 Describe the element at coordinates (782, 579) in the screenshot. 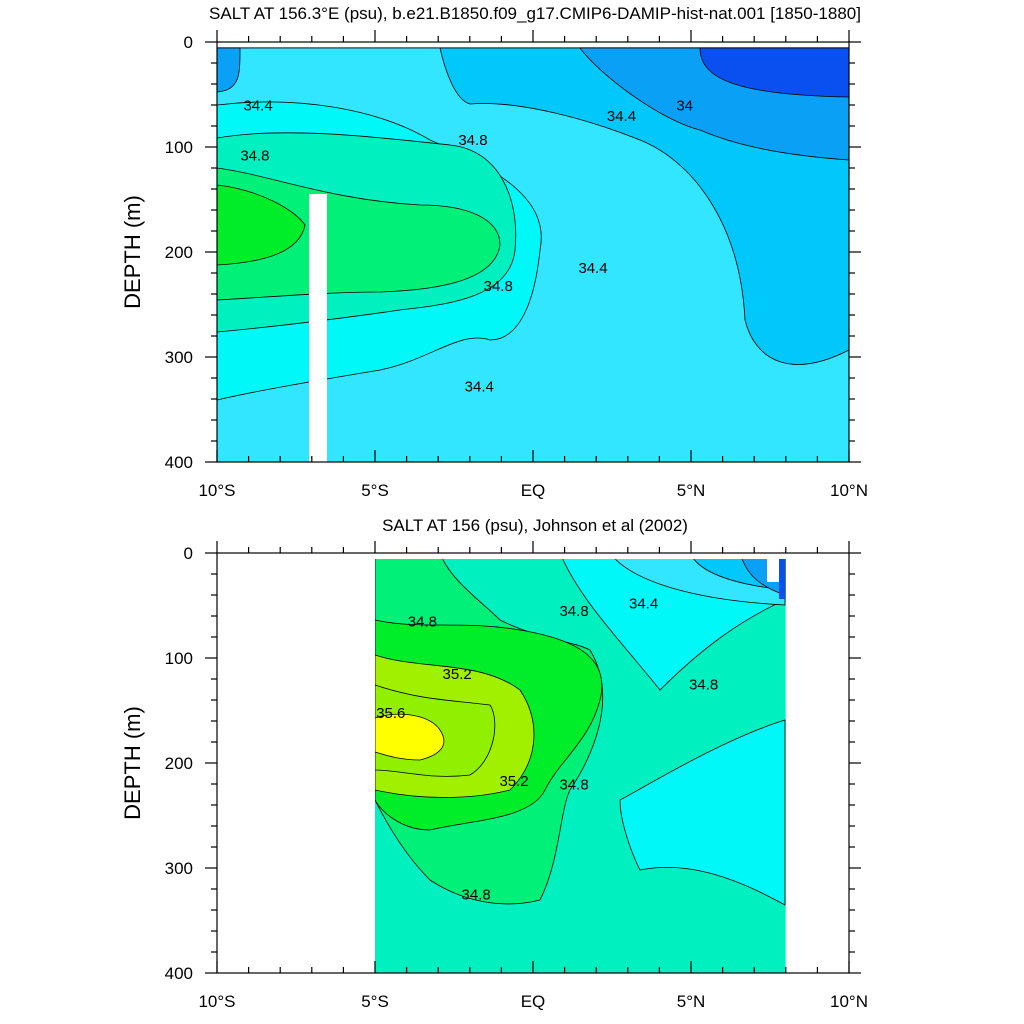

I see `fresh-water-patch` at that location.